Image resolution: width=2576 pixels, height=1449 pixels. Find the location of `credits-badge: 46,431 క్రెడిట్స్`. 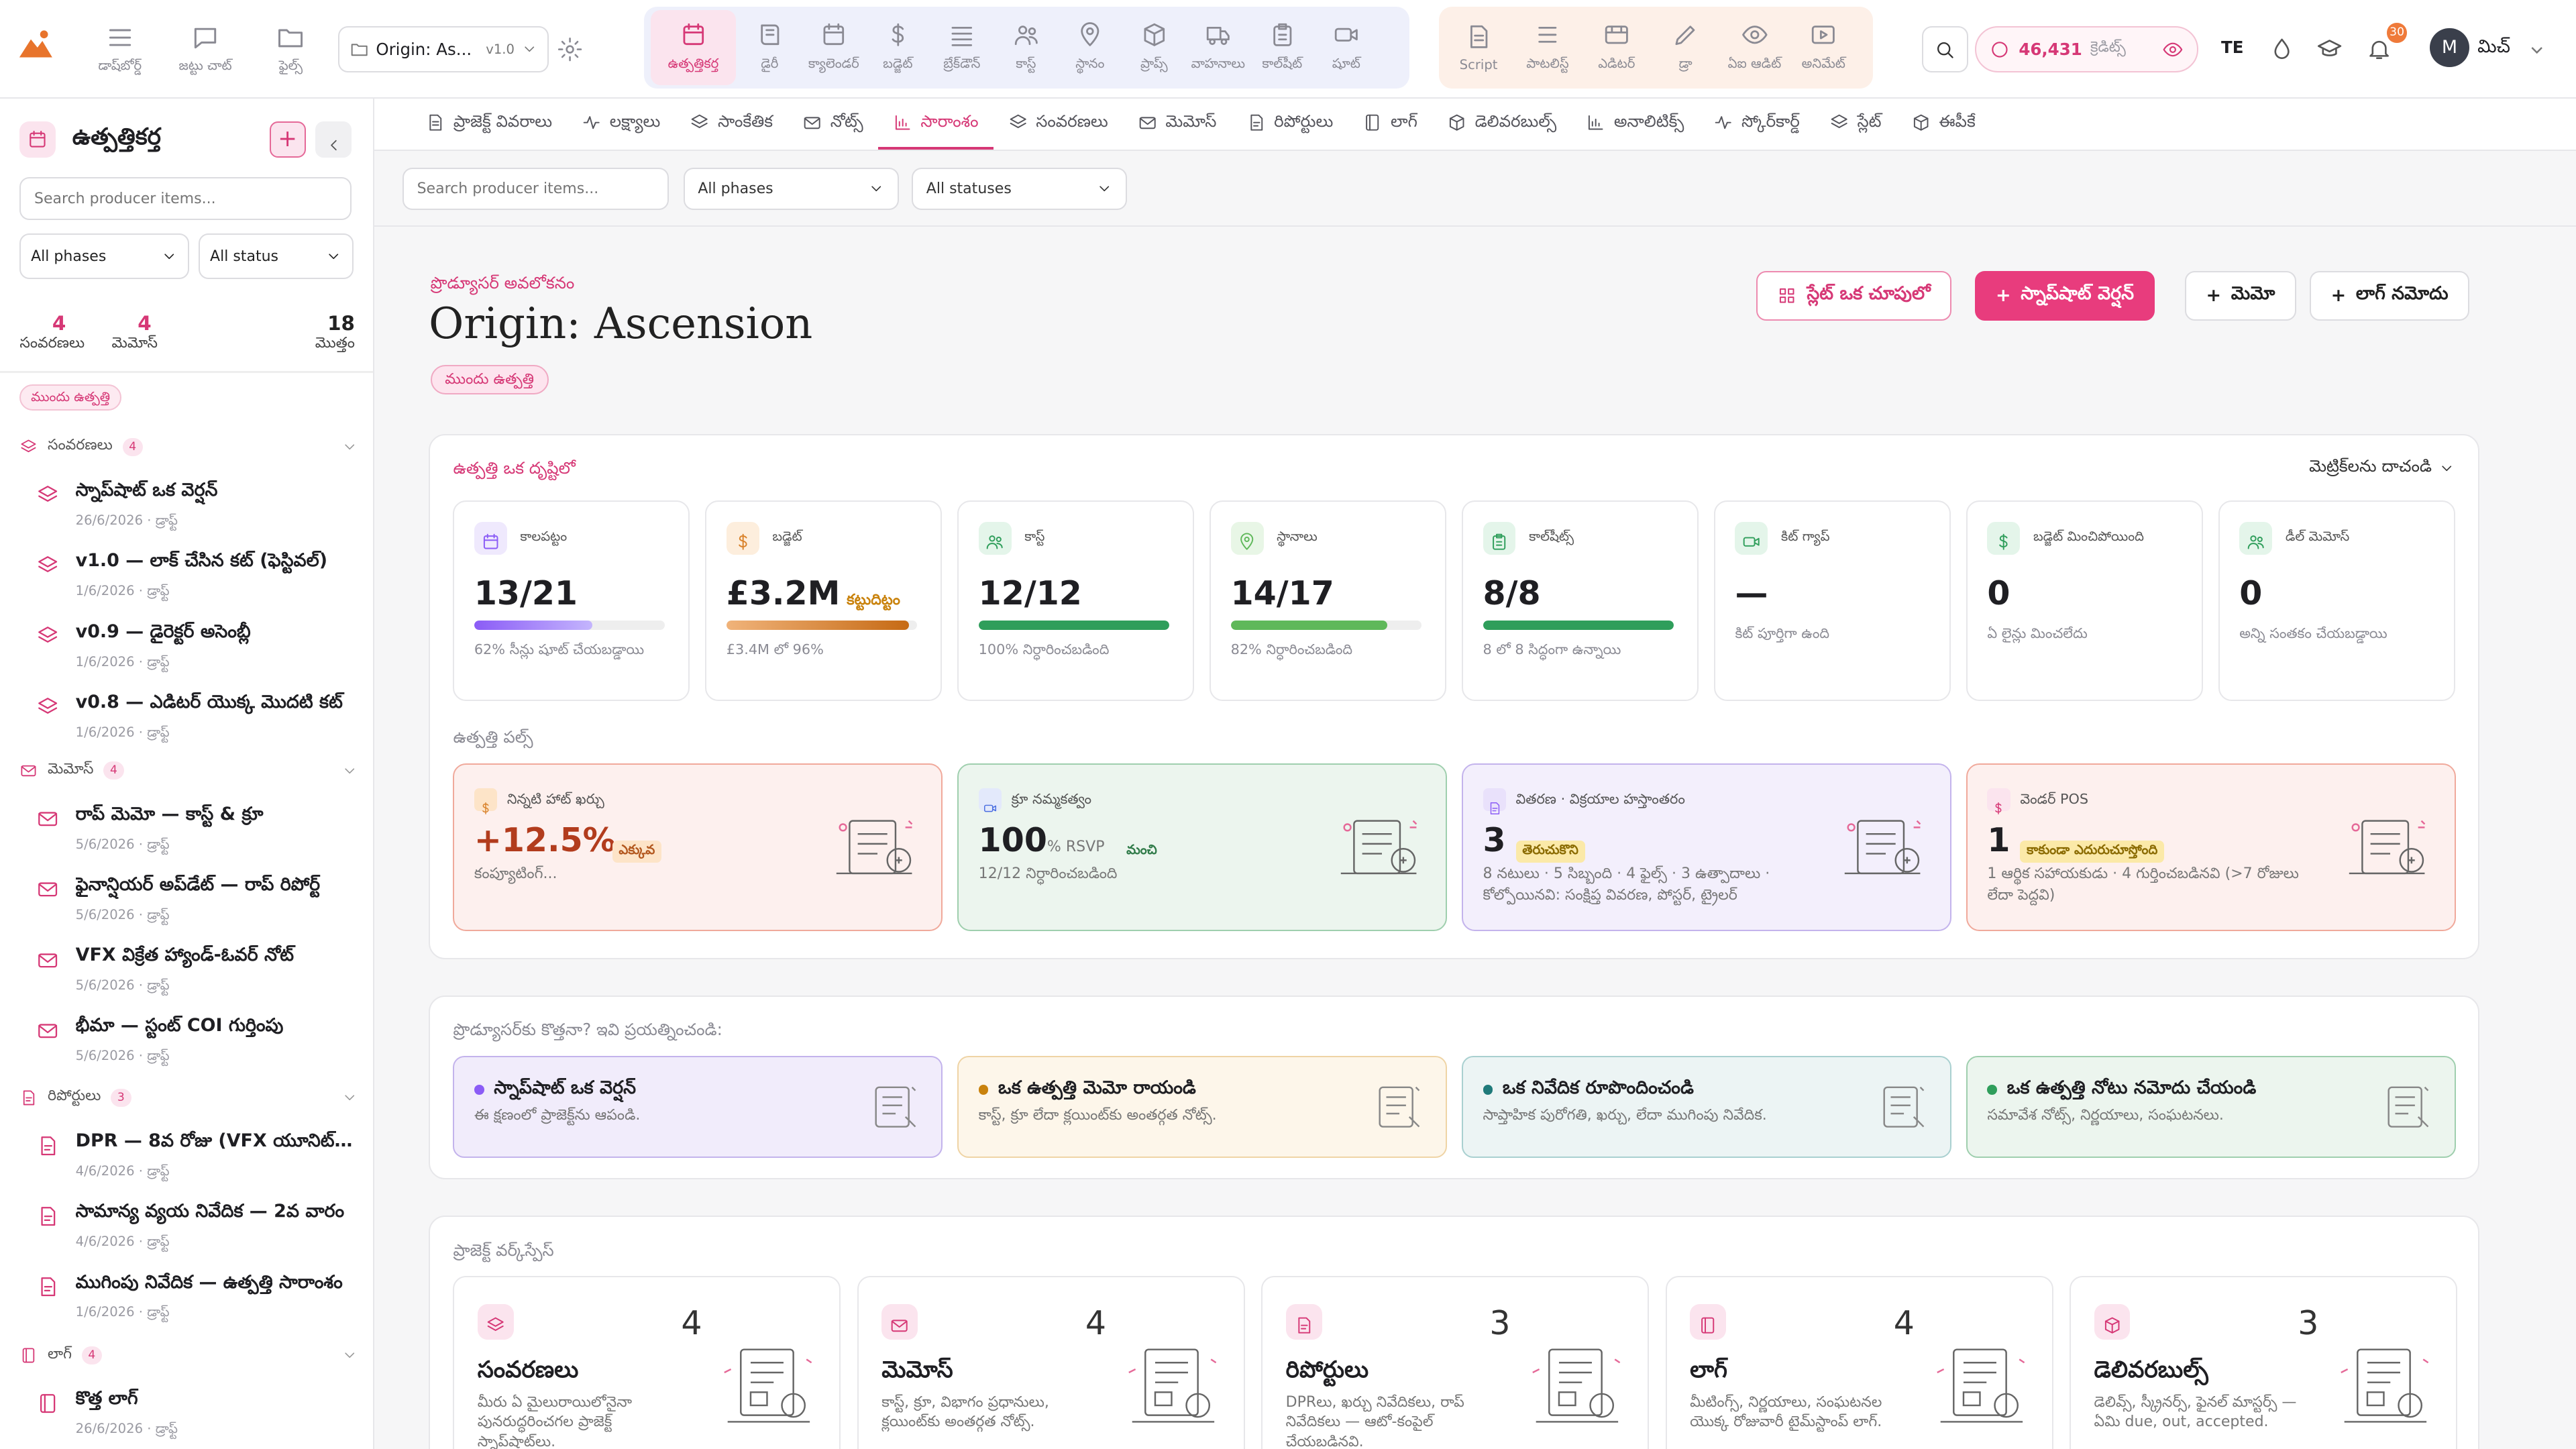

credits-badge: 46,431 క్రెడిట్స్ is located at coordinates (2086, 49).